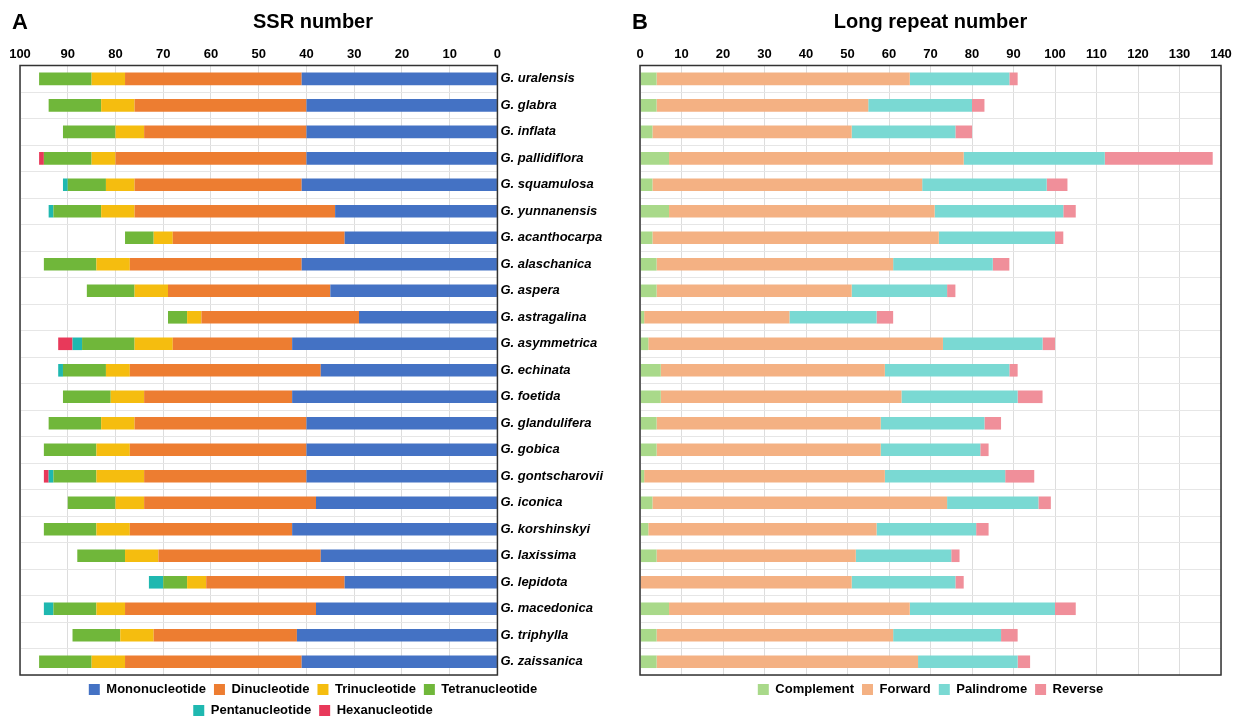  Describe the element at coordinates (542, 157) in the screenshot. I see `y-tick-label: G. pallidiflora` at that location.